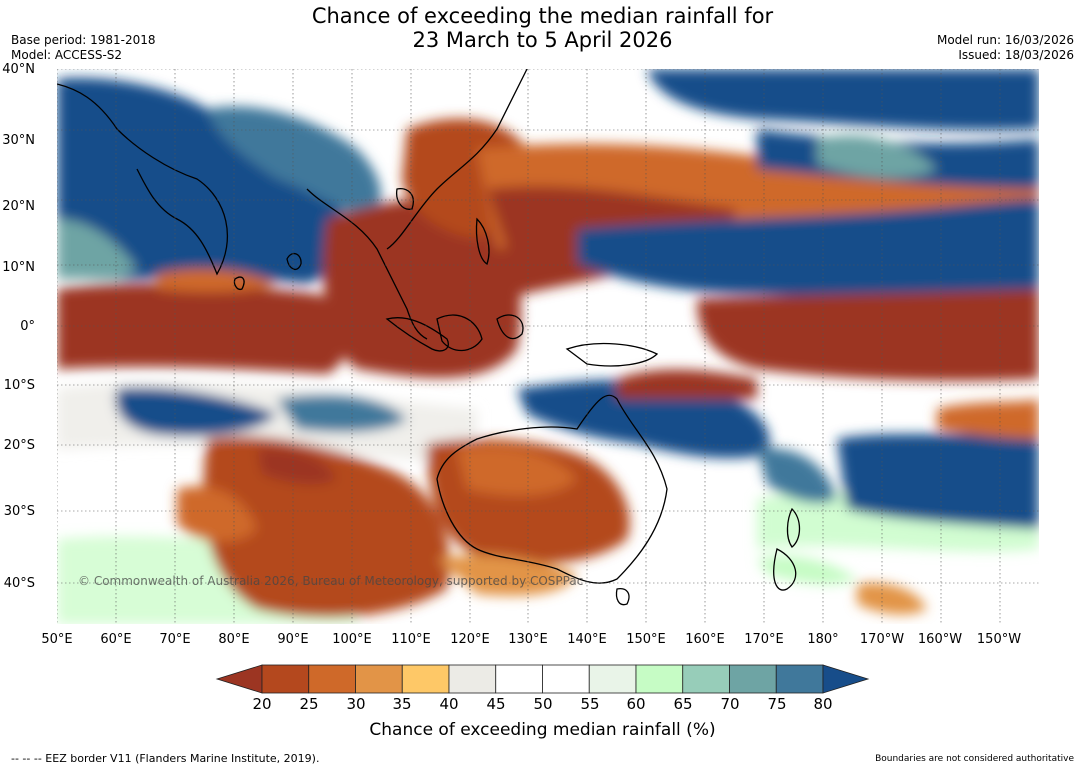 The width and height of the screenshot is (1085, 770). Describe the element at coordinates (646, 639) in the screenshot. I see `lon-label: 150°E` at that location.